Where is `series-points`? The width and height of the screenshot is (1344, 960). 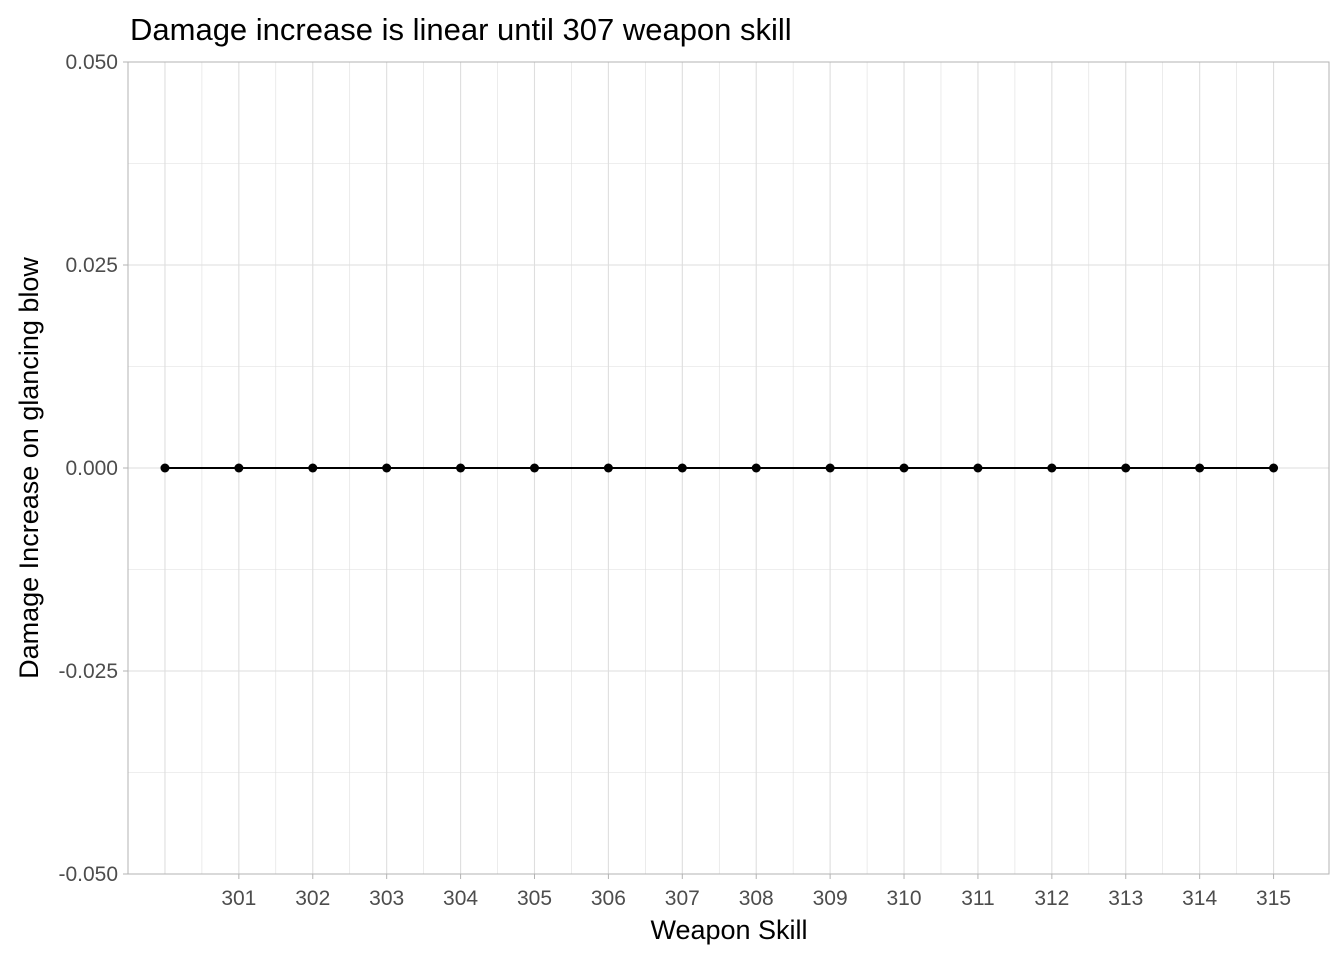 series-points is located at coordinates (719, 468).